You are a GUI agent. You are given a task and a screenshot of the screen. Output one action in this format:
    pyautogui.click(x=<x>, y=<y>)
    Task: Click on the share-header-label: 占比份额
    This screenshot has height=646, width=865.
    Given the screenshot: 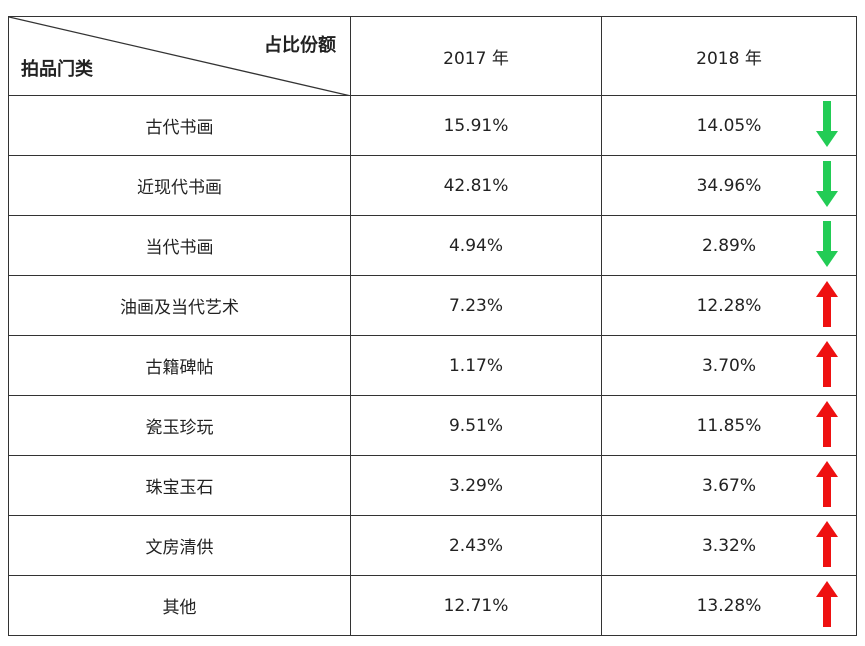 What is the action you would take?
    pyautogui.click(x=300, y=45)
    